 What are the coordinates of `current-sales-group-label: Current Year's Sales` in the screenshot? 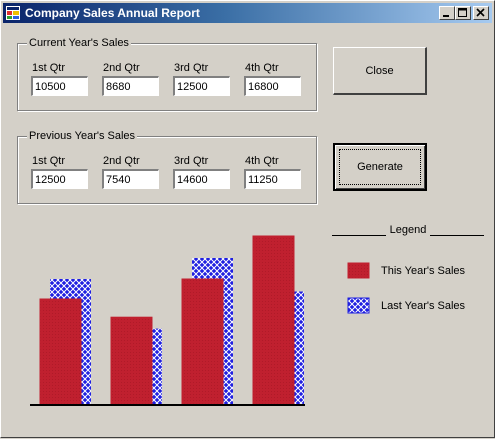 It's located at (79, 43).